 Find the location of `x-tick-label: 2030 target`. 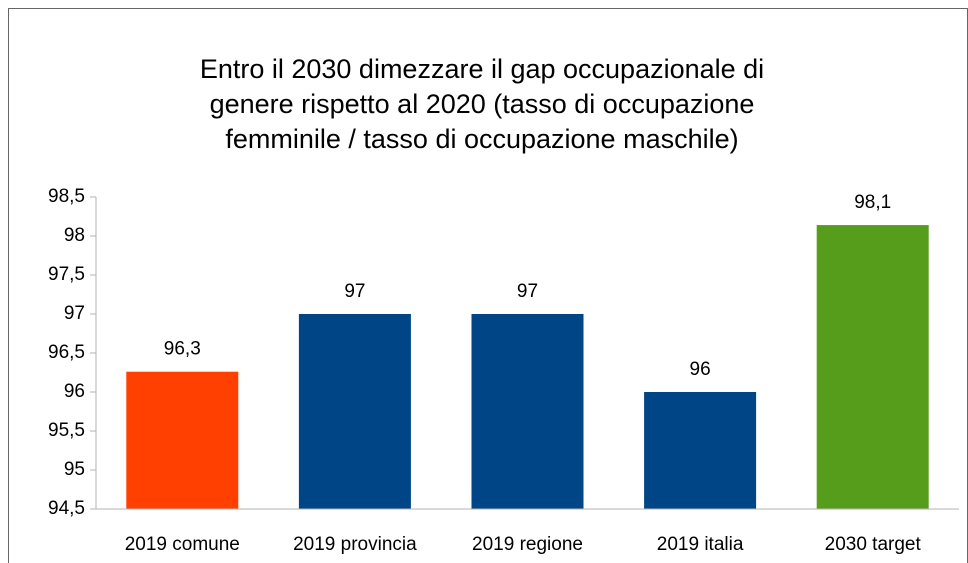

x-tick-label: 2030 target is located at coordinates (873, 544).